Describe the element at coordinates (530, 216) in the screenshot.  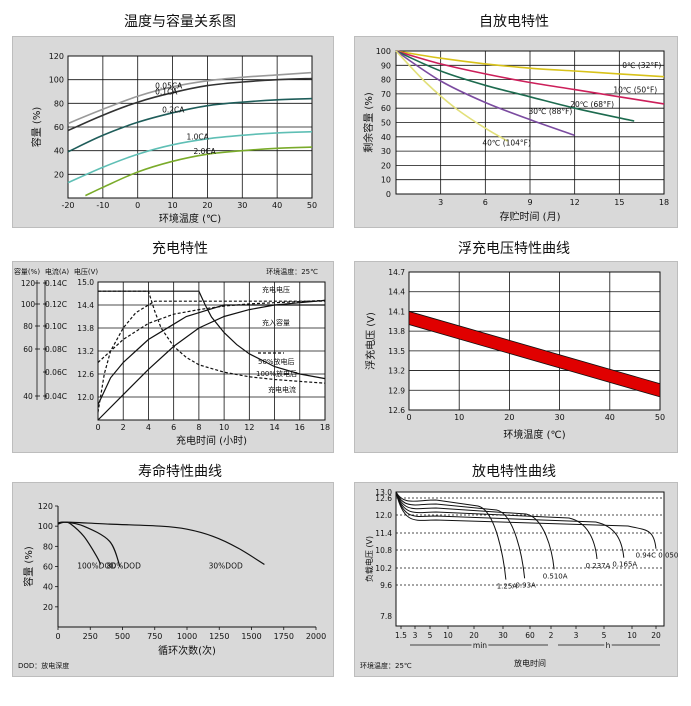
I see `x-axis-label: 存贮时间 (月)` at that location.